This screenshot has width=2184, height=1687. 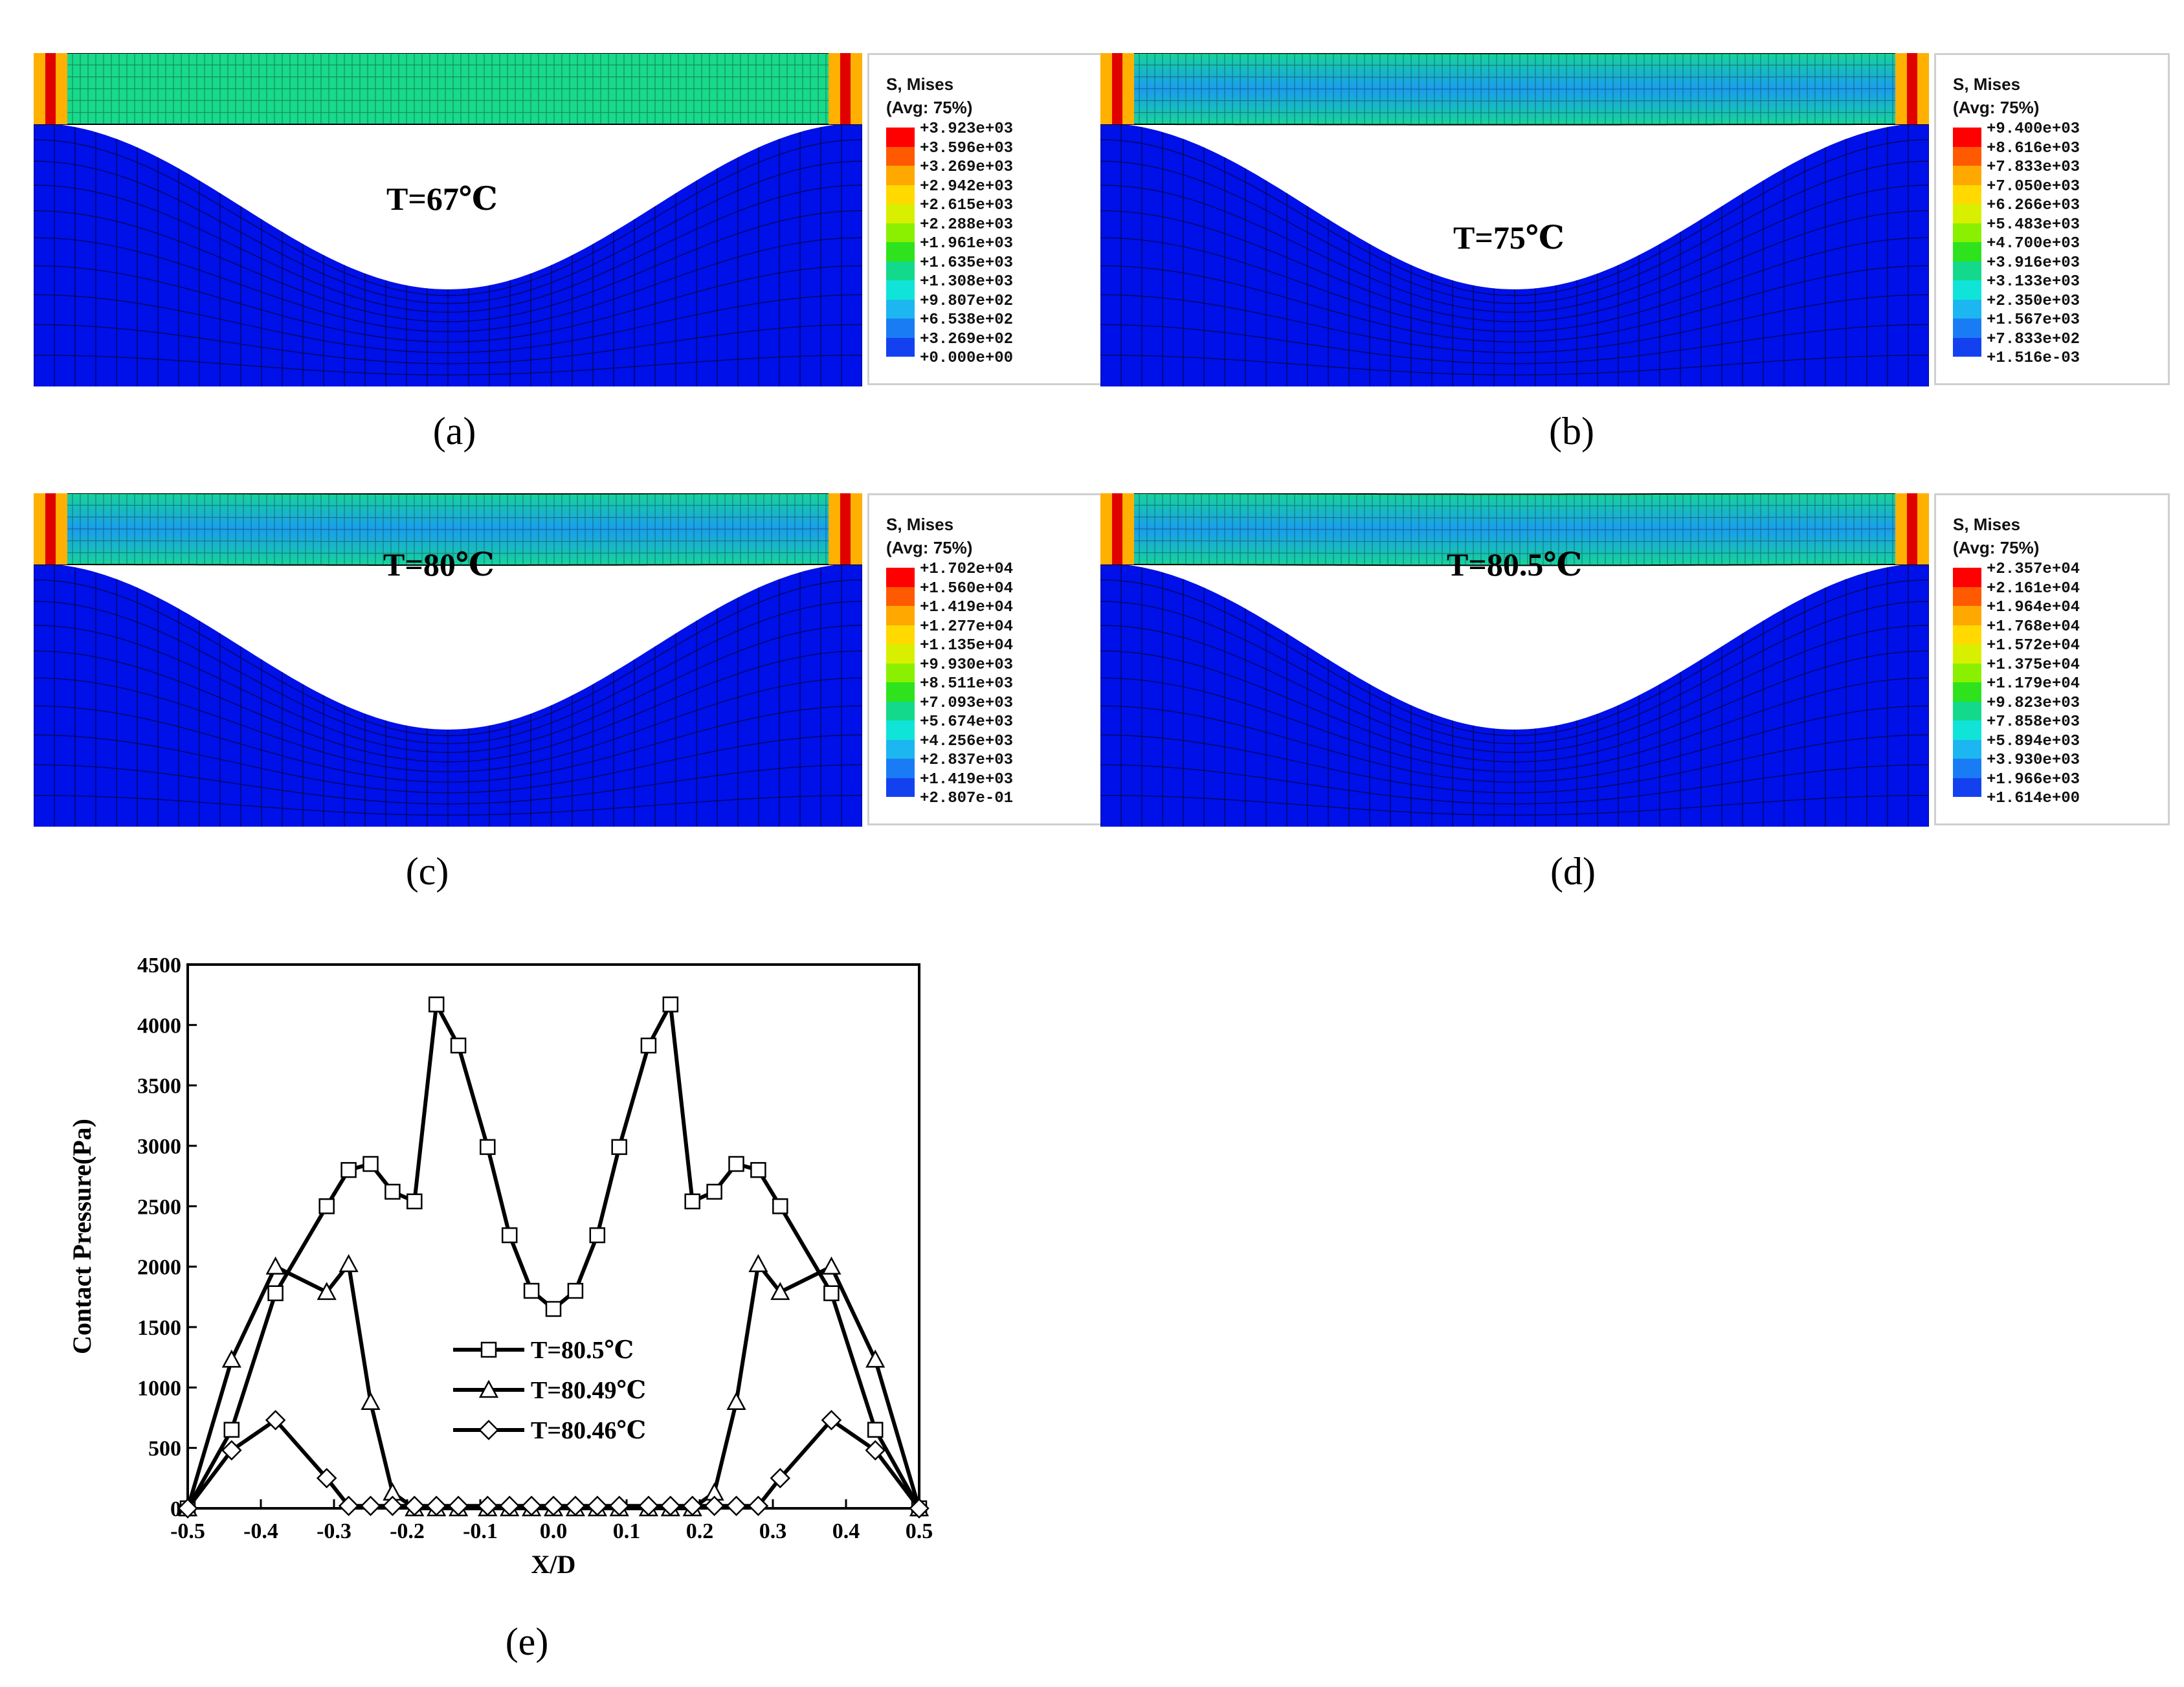 I want to click on legend-value: +4.700e+03, so click(x=2034, y=243).